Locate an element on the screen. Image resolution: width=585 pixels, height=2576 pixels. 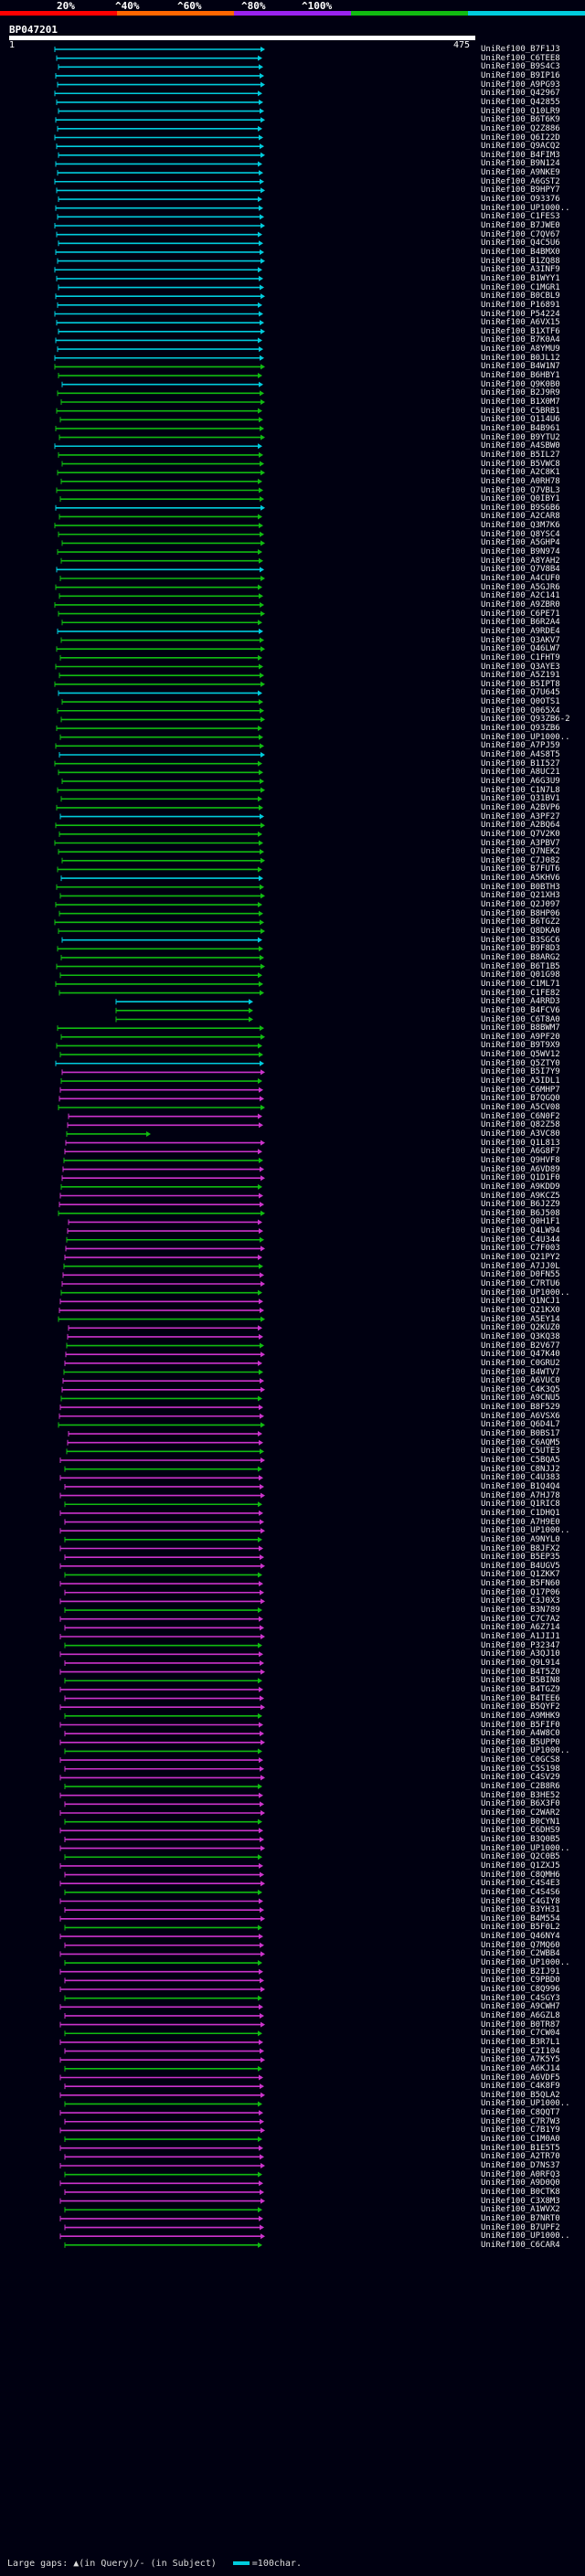
hit-label: UniRef100_B8BWM7 is located at coordinates (520, 1028).